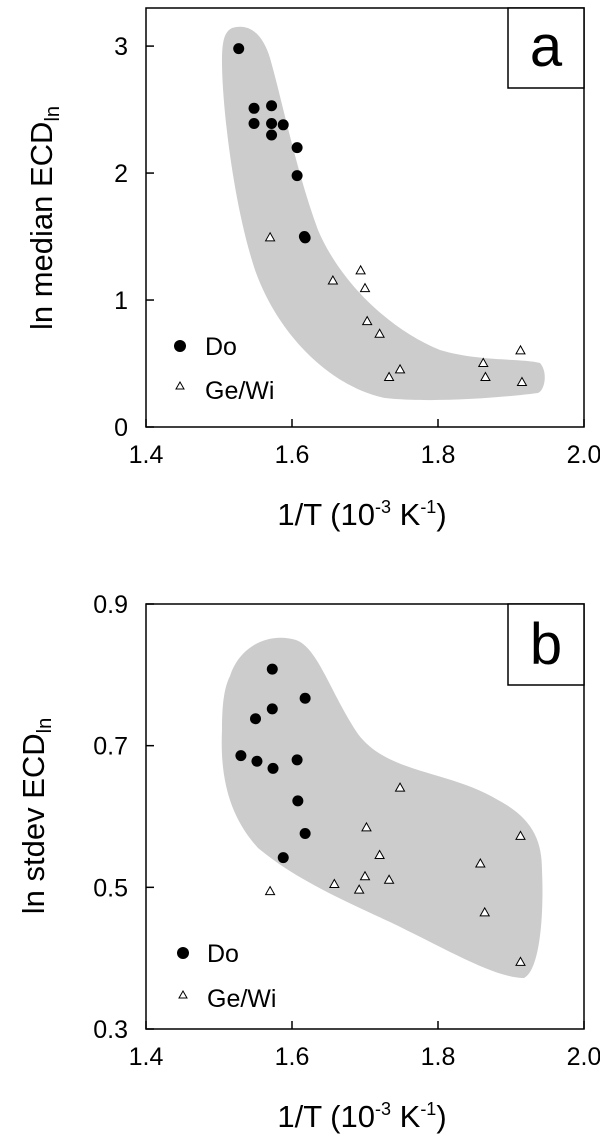  I want to click on panel-b-letter-box, so click(546, 644).